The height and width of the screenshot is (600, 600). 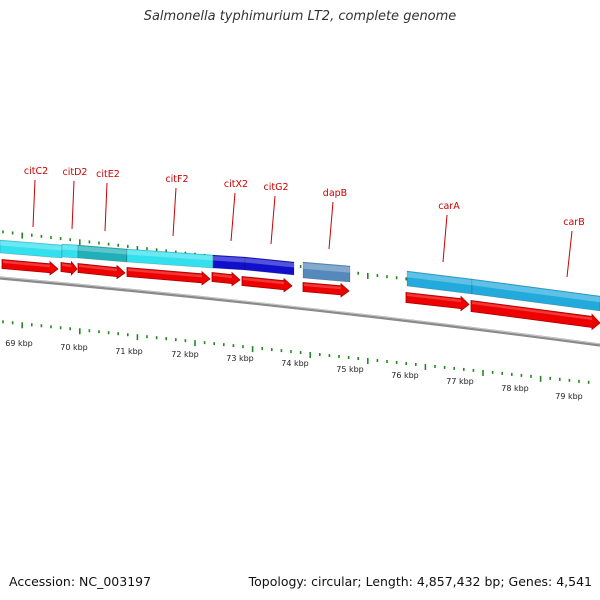 I want to click on kbp-label: 73 kbp, so click(x=240, y=358).